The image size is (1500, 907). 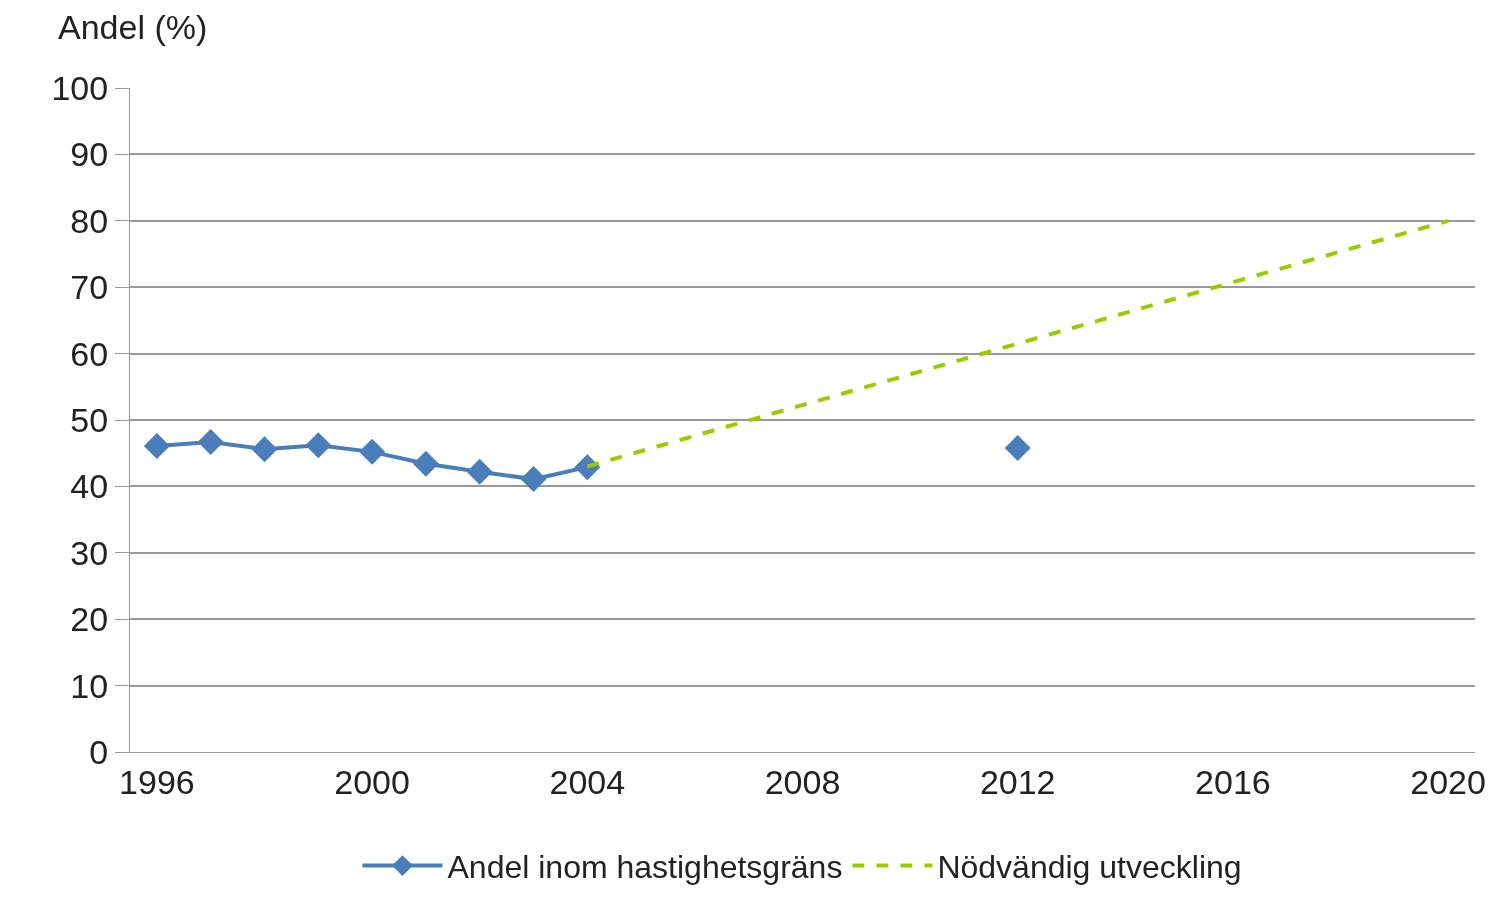 I want to click on x-tick-label: 2012, so click(x=1017, y=781).